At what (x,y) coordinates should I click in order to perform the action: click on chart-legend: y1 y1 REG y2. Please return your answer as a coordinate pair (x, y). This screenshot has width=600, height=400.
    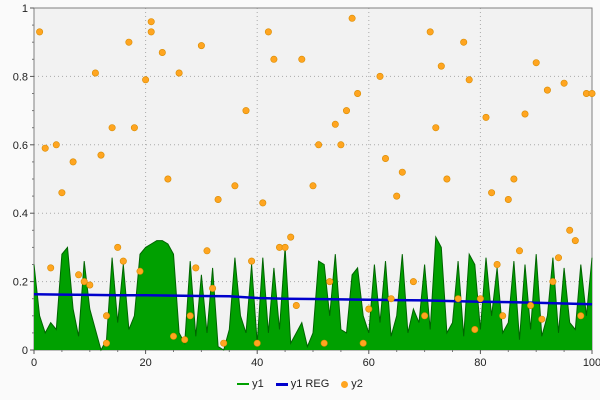
    Looking at the image, I should click on (300, 384).